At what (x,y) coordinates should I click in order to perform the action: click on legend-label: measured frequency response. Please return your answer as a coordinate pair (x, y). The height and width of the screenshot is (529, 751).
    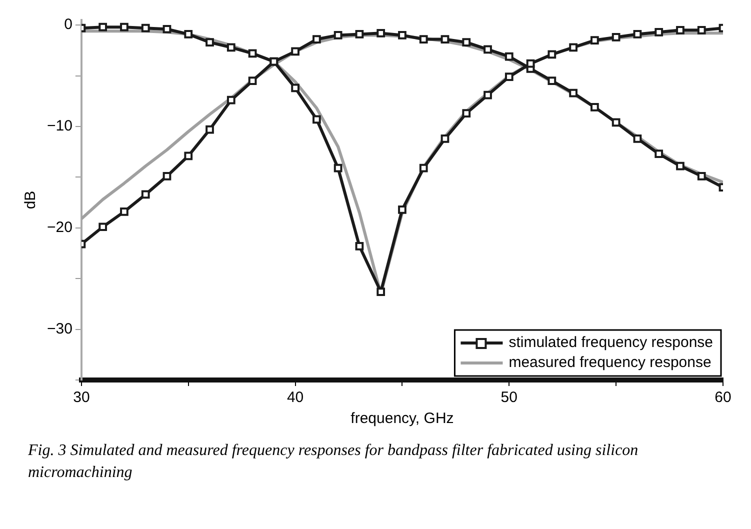
    Looking at the image, I should click on (610, 363).